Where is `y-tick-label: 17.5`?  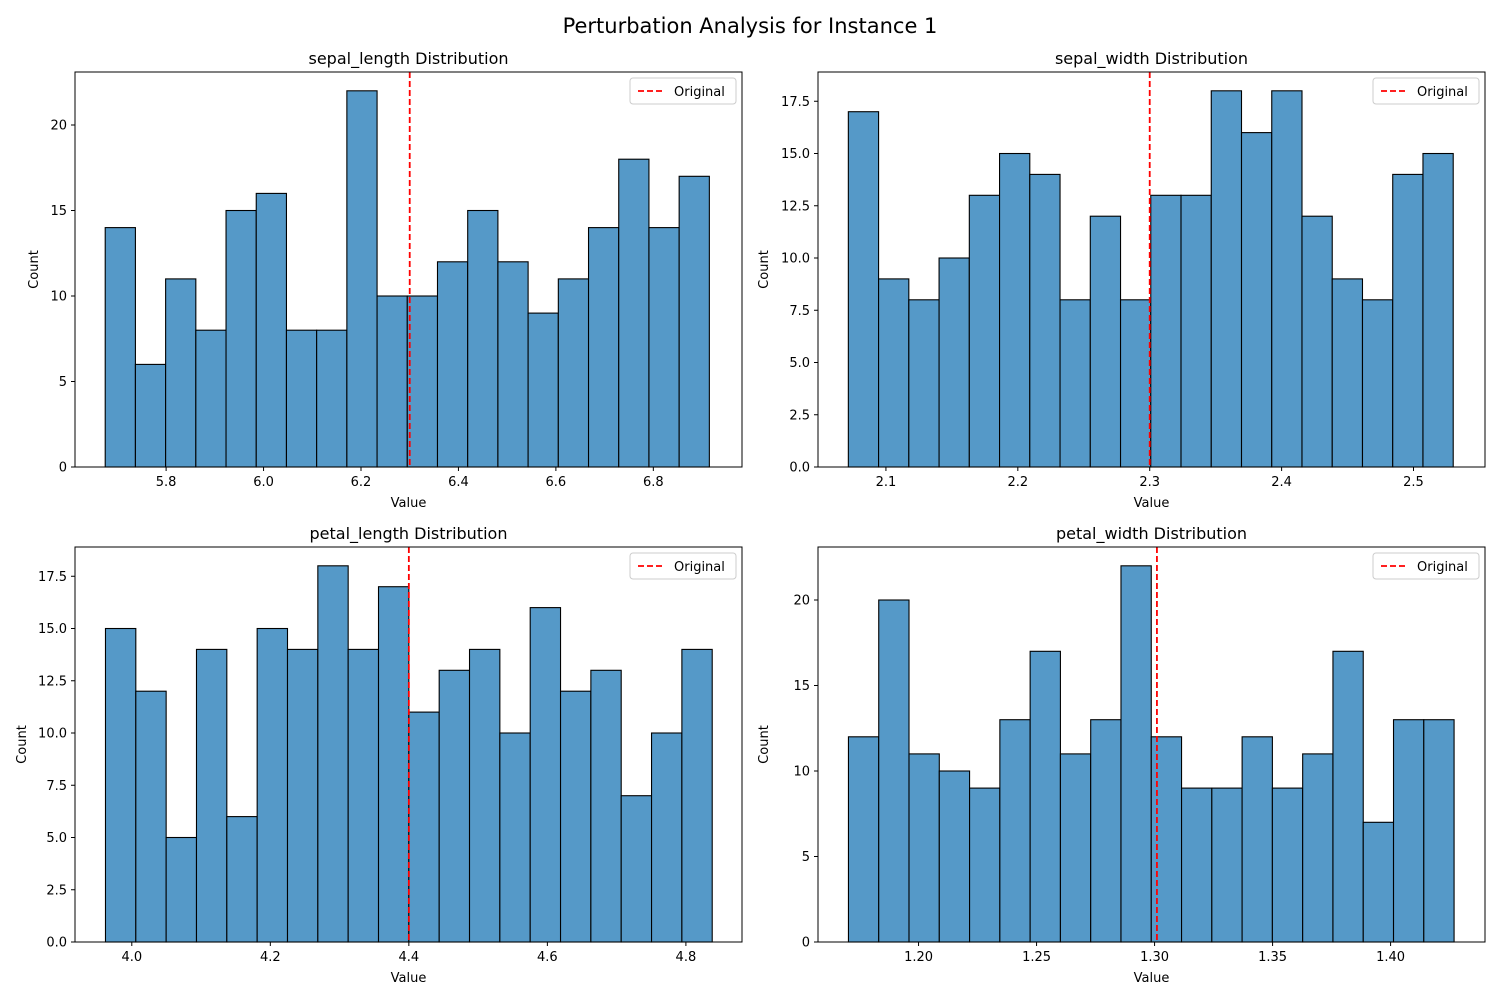 y-tick-label: 17.5 is located at coordinates (52, 577).